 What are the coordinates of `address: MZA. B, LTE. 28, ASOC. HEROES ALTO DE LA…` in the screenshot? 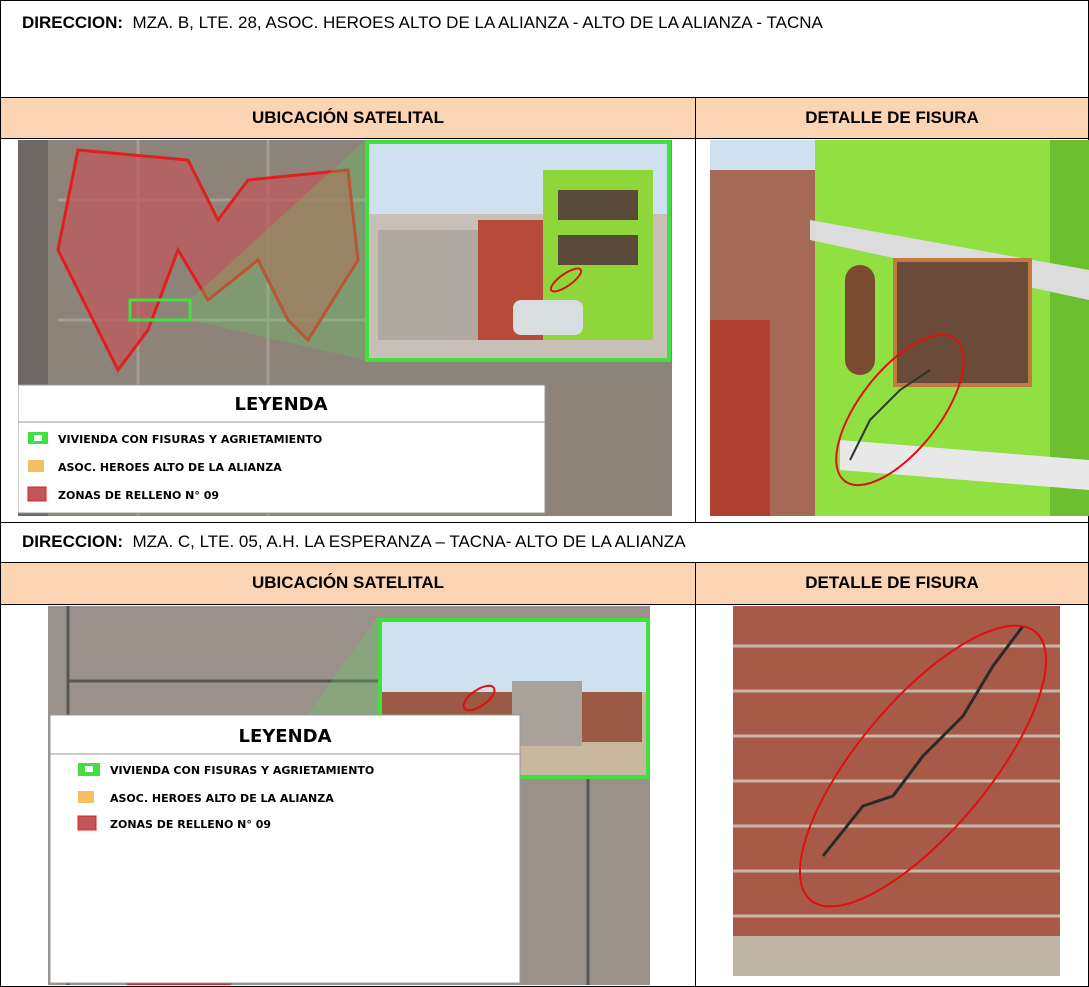 It's located at (477, 22).